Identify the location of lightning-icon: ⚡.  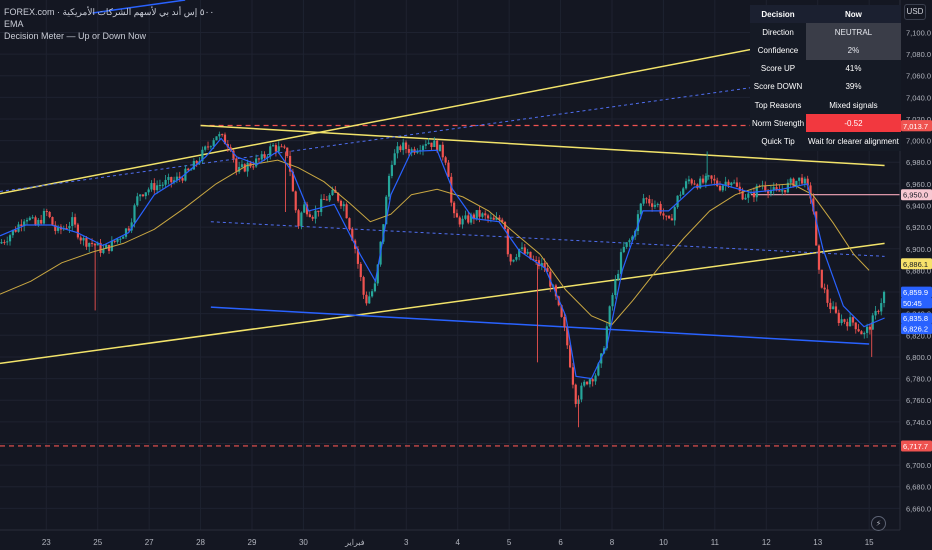
(878, 523).